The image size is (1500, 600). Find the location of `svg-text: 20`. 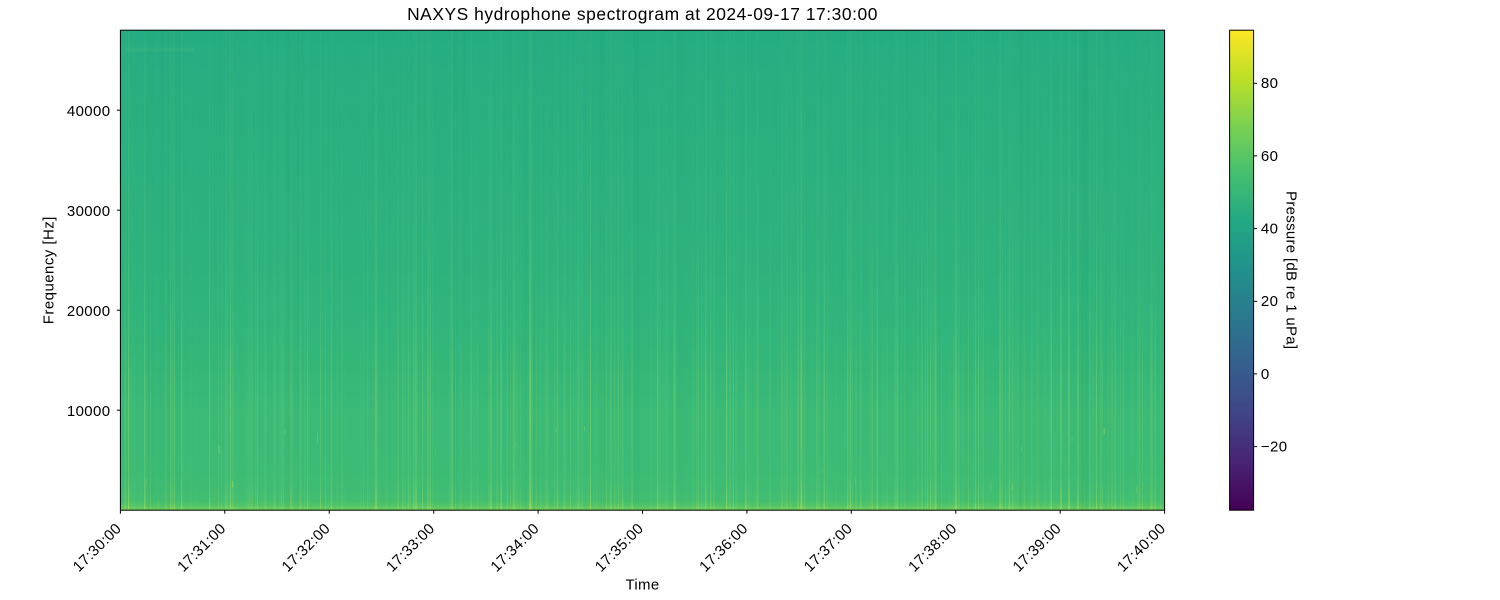

svg-text: 20 is located at coordinates (1269, 301).